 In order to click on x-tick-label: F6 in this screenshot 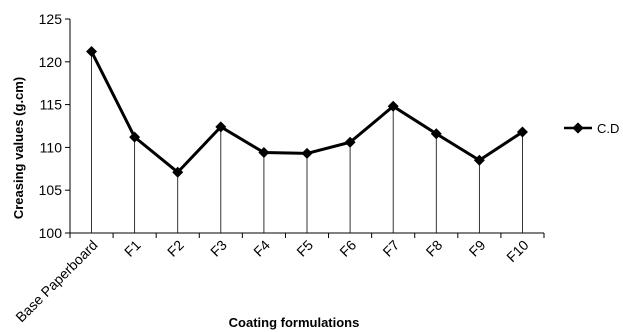, I will do `click(347, 248)`.